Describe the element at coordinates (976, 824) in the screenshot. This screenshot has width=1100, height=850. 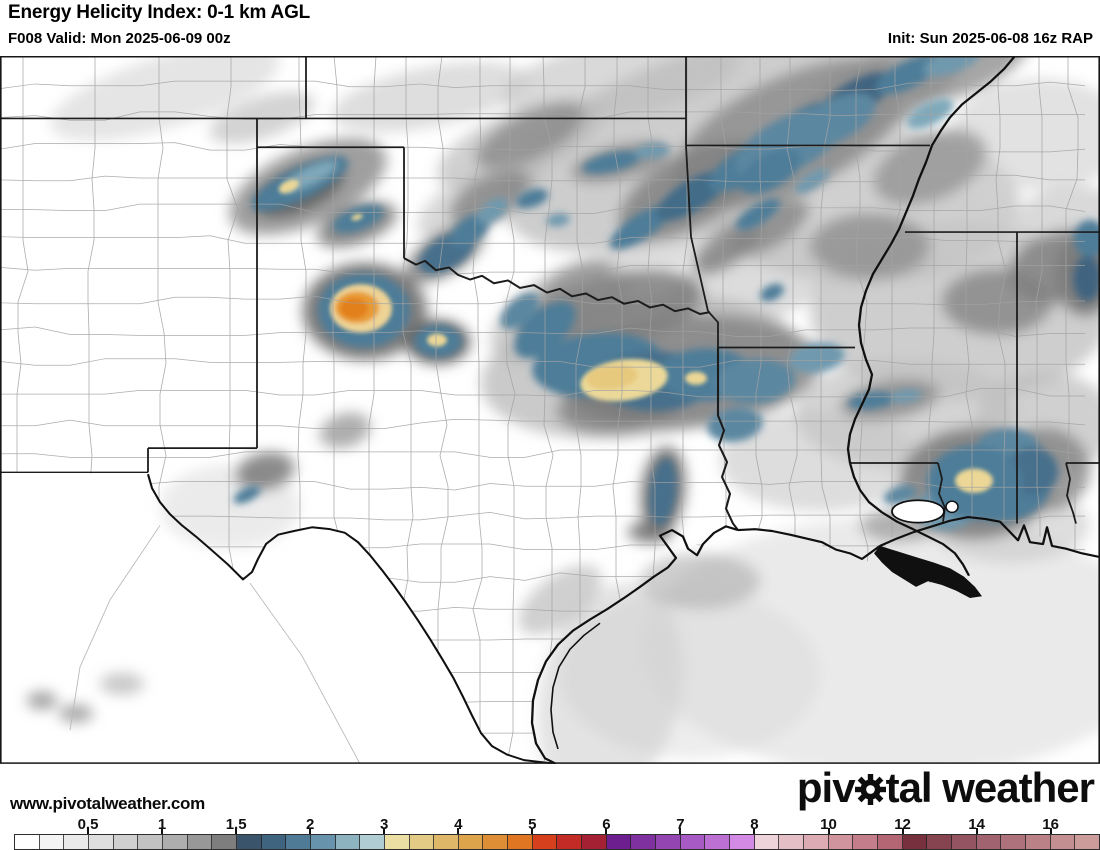
I see `colorbar-label: 14` at that location.